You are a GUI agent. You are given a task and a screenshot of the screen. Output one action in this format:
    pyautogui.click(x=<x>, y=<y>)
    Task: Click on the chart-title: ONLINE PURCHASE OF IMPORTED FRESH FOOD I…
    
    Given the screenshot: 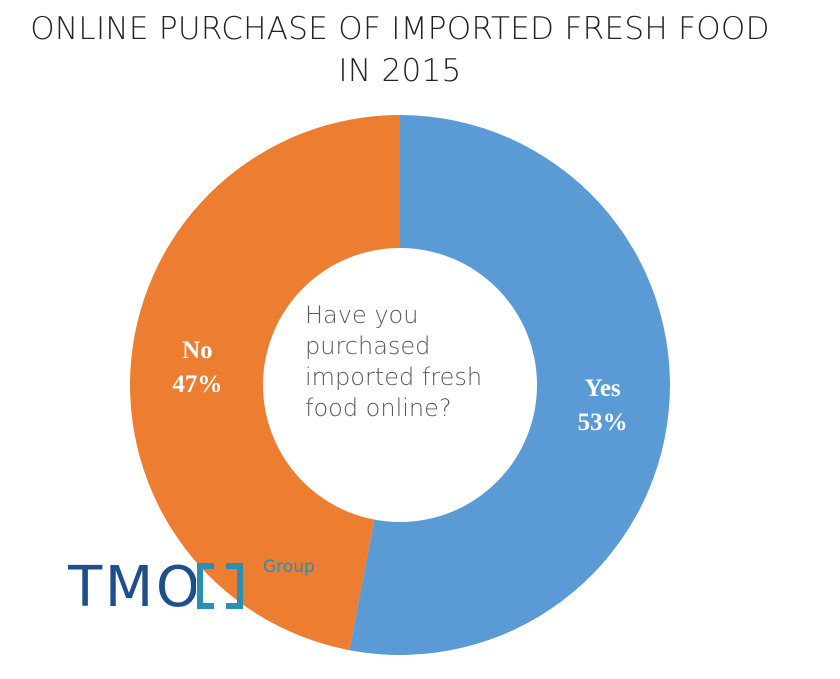 What is the action you would take?
    pyautogui.click(x=400, y=50)
    